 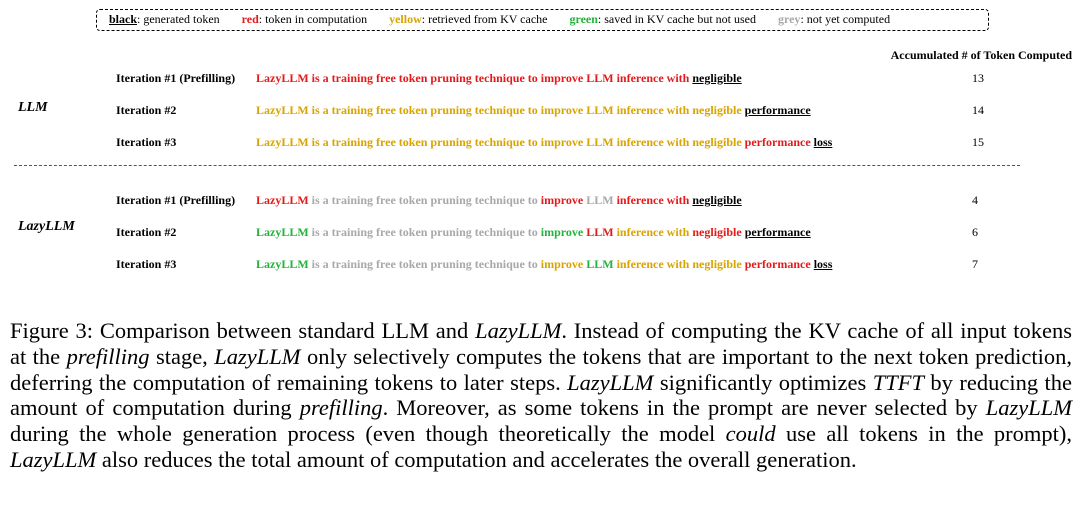 What do you see at coordinates (718, 264) in the screenshot?
I see `token-span-yellow: negligible` at bounding box center [718, 264].